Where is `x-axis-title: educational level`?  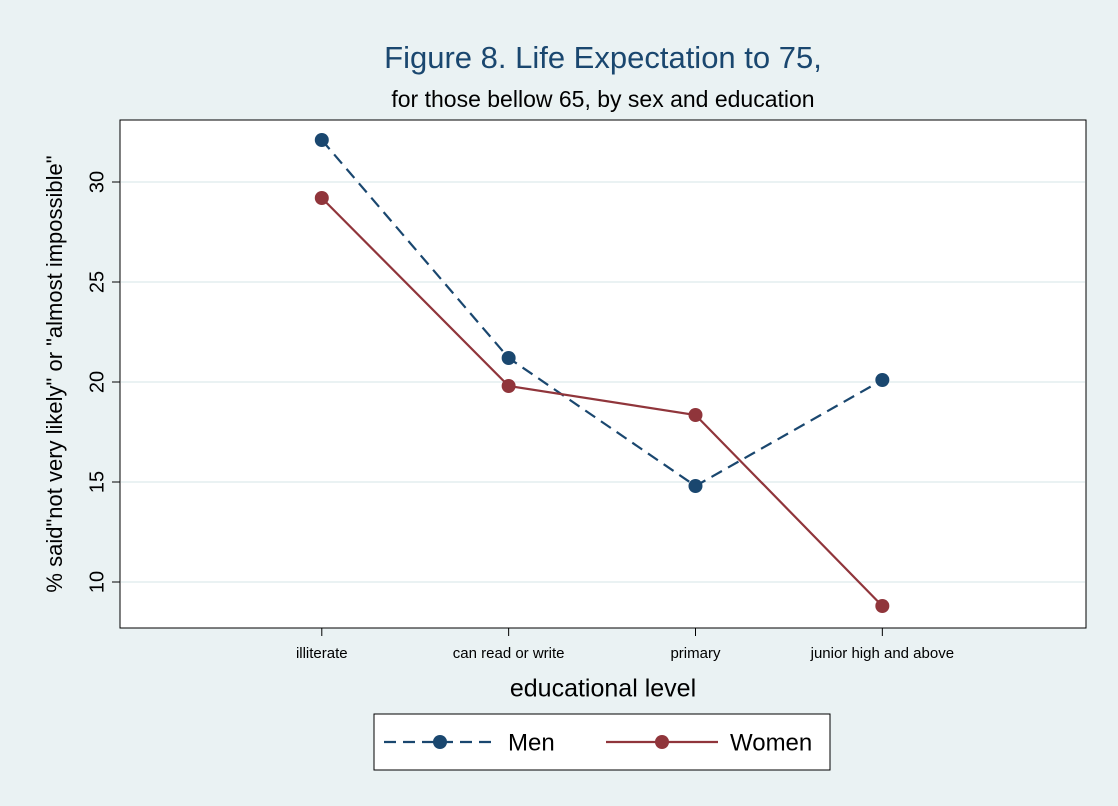
x-axis-title: educational level is located at coordinates (603, 689).